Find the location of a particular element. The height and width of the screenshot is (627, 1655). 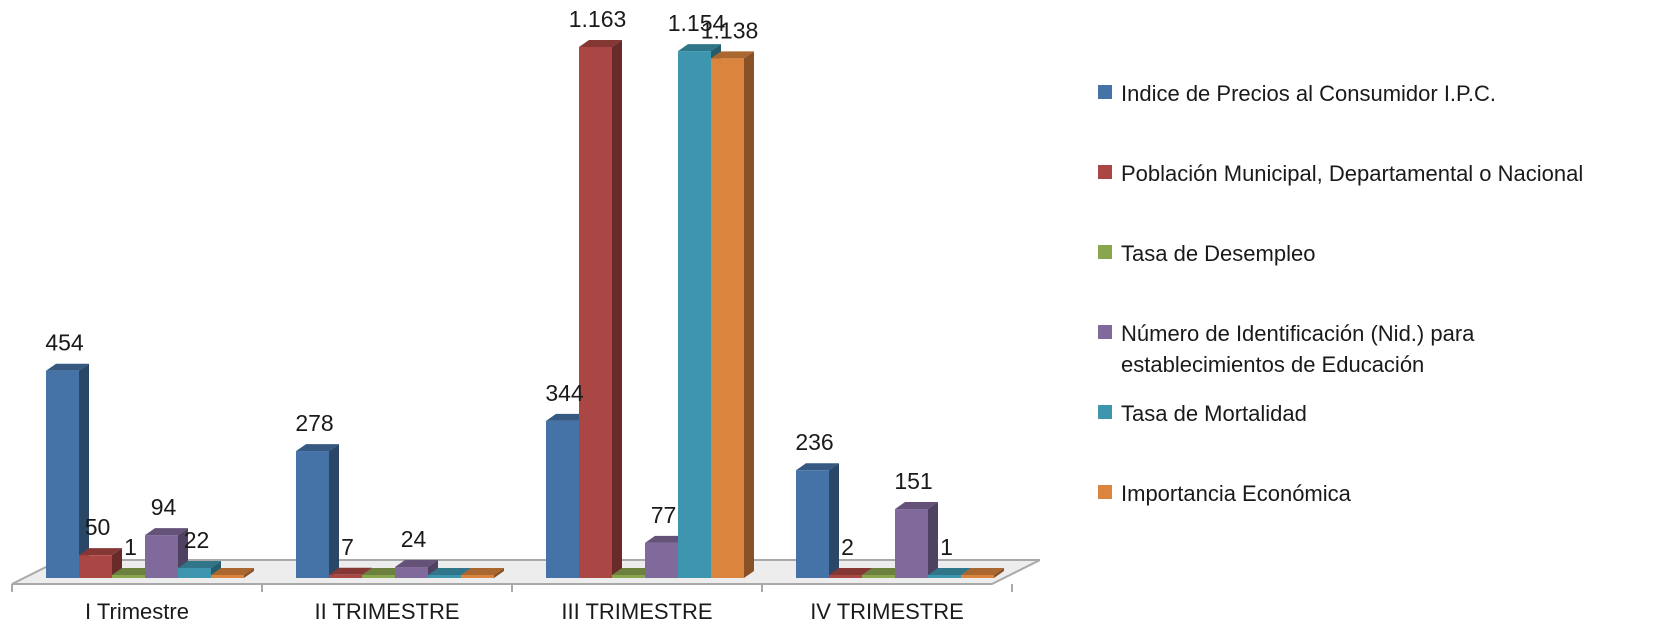

data-label: 50 is located at coordinates (98, 527).